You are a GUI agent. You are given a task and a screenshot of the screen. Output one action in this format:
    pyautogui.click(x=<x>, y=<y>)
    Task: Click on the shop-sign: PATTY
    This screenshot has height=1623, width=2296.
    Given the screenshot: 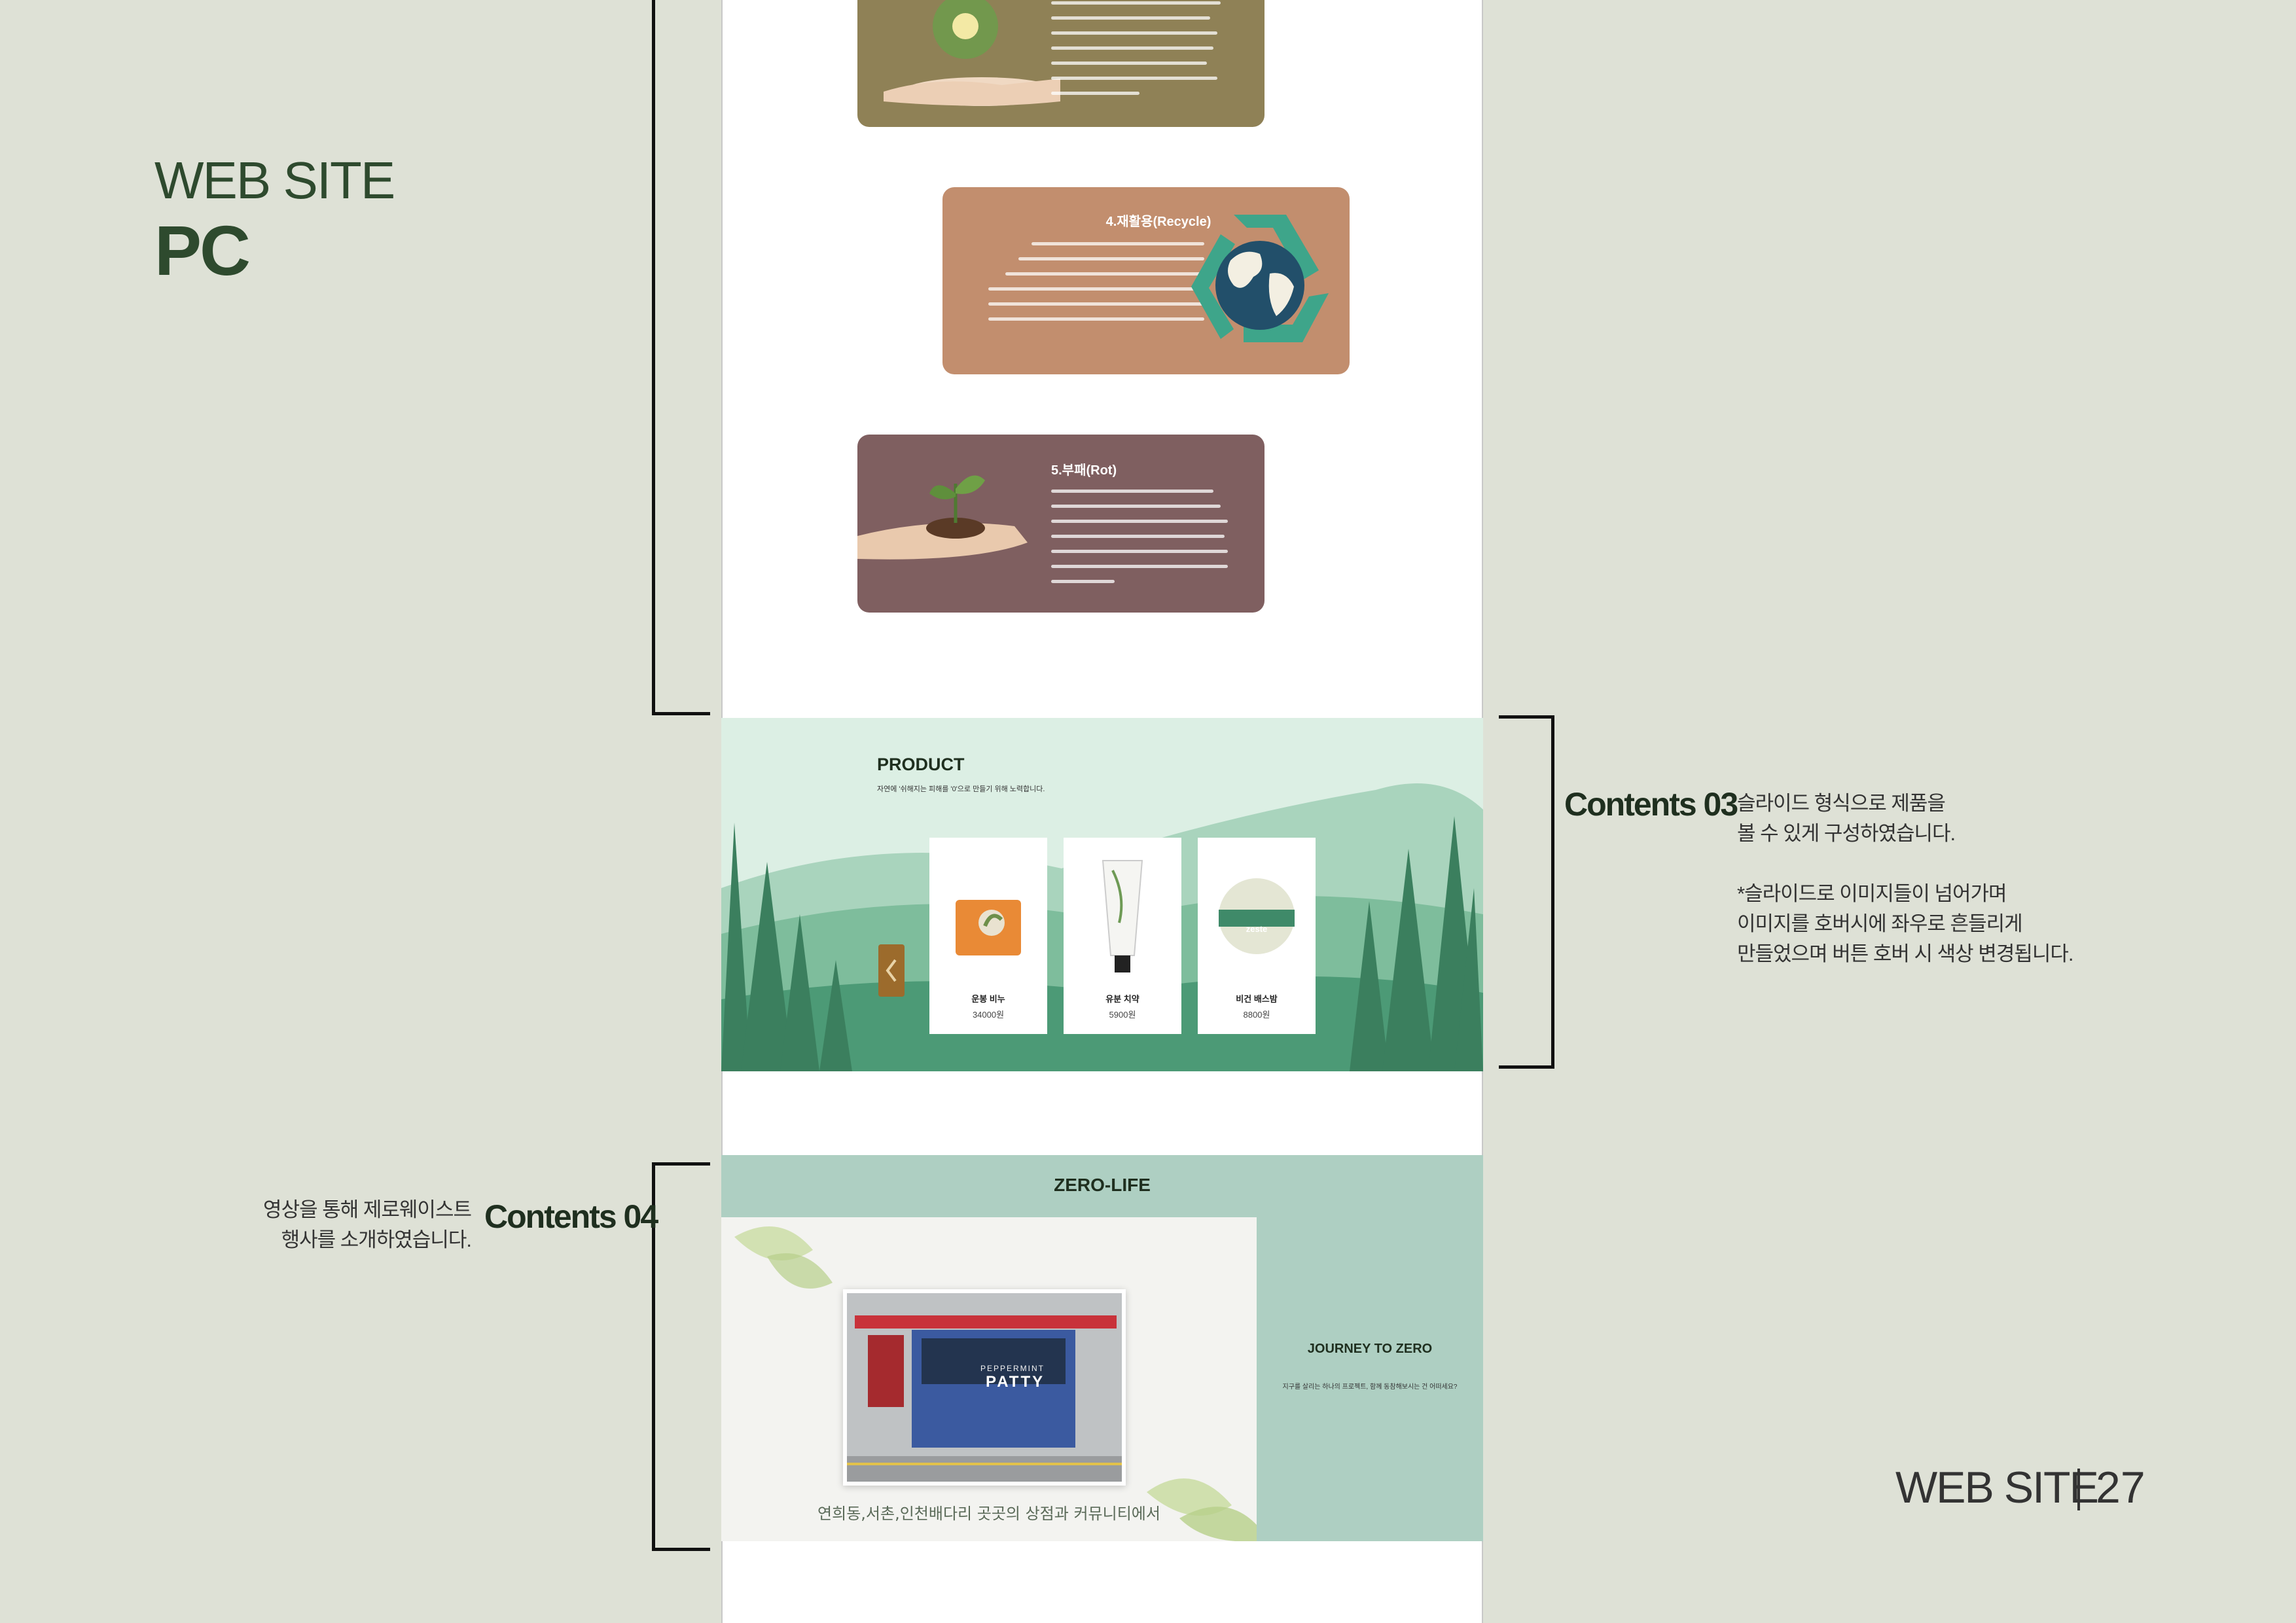 What is the action you would take?
    pyautogui.click(x=1015, y=1382)
    